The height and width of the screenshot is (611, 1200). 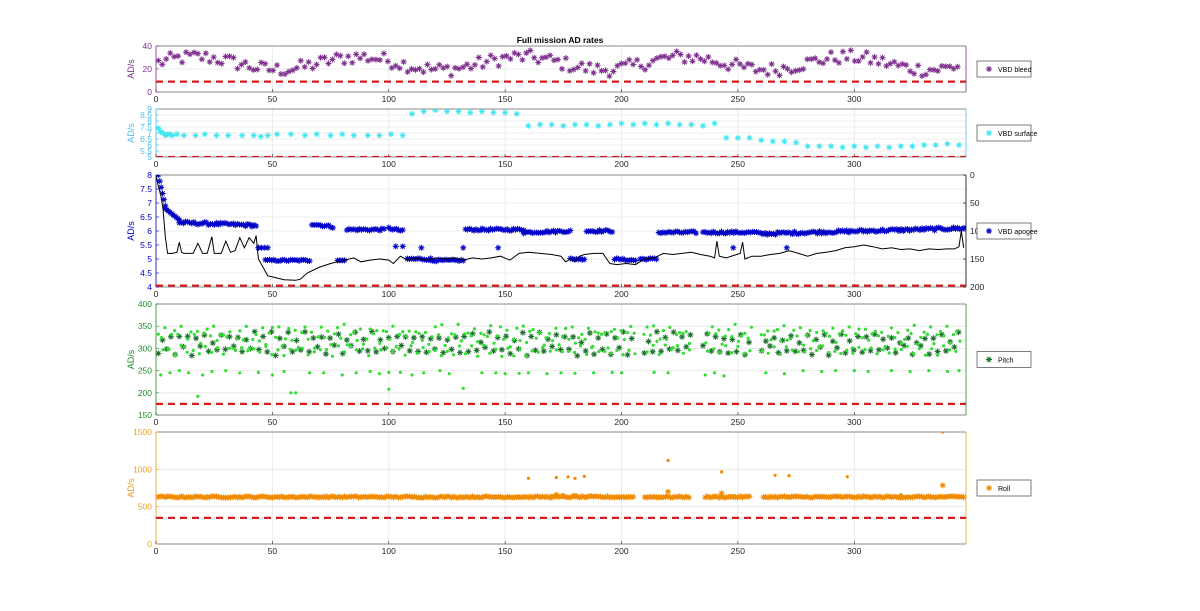 I want to click on x-tick-label: 300, so click(x=854, y=422).